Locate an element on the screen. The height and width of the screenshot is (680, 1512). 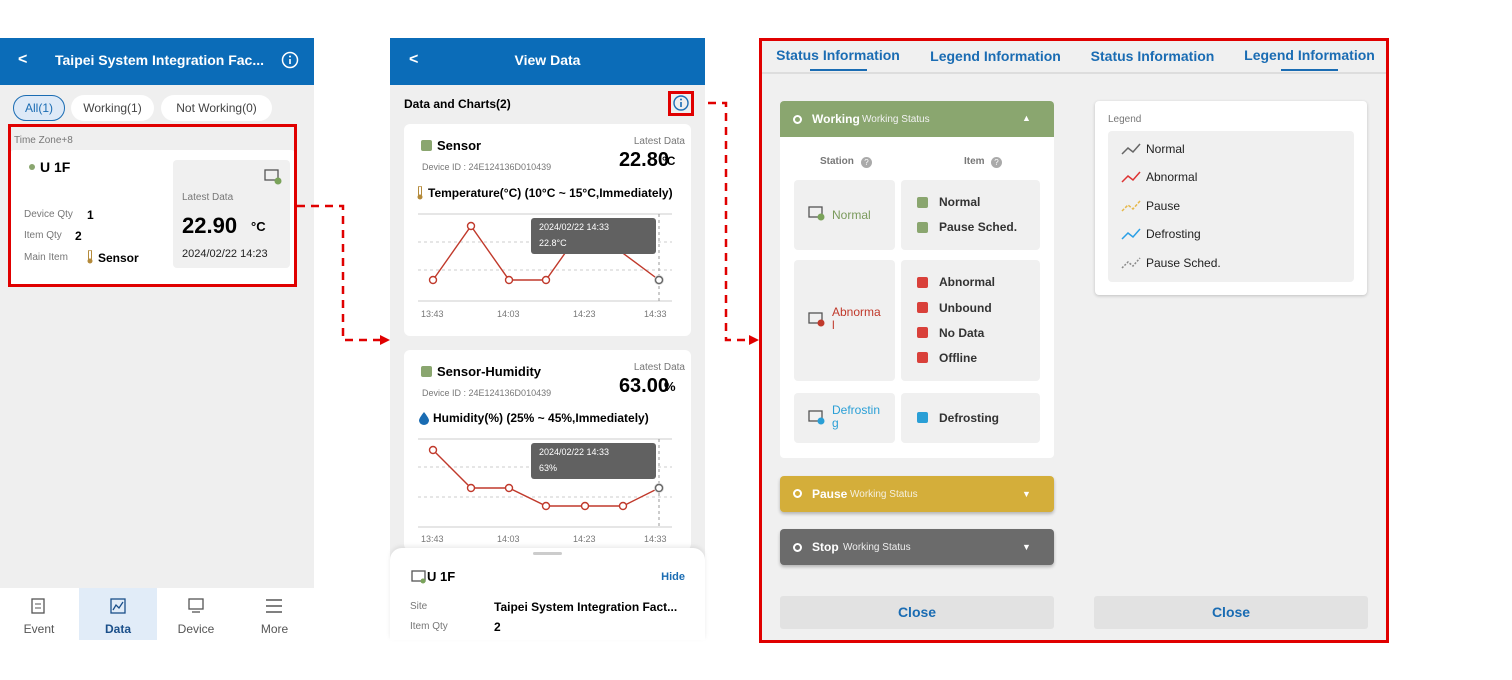
legend-item: Abnormal is located at coordinates (1172, 177).